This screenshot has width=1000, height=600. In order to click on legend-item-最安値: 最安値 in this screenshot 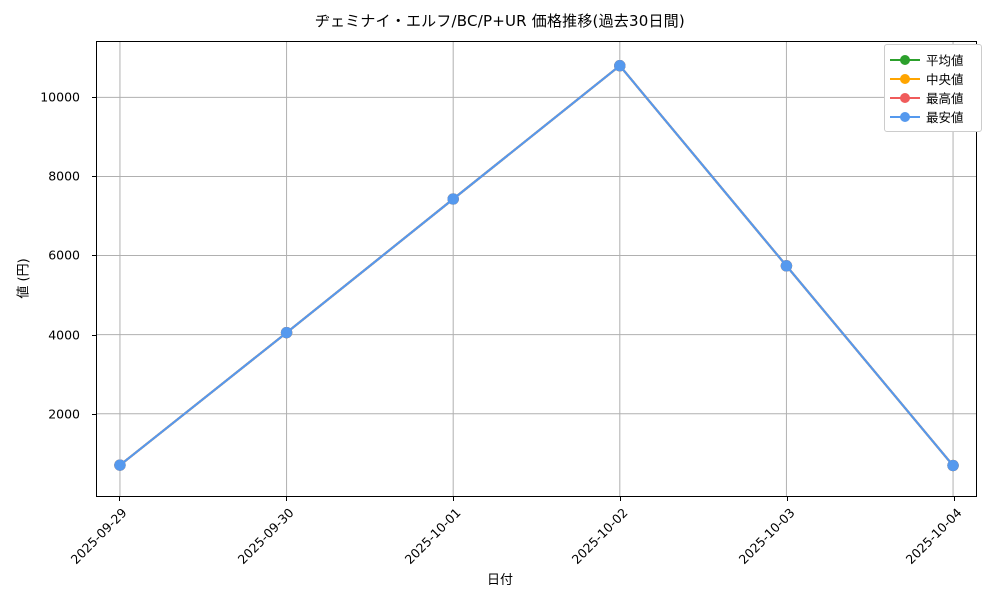, I will do `click(932, 116)`.